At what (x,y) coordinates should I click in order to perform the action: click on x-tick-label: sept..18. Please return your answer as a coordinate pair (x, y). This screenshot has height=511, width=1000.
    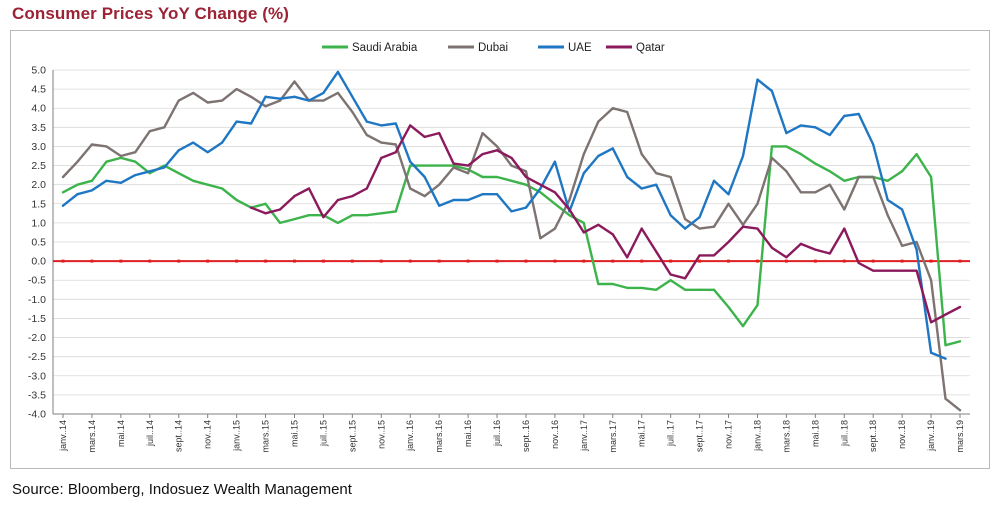
    Looking at the image, I should click on (873, 436).